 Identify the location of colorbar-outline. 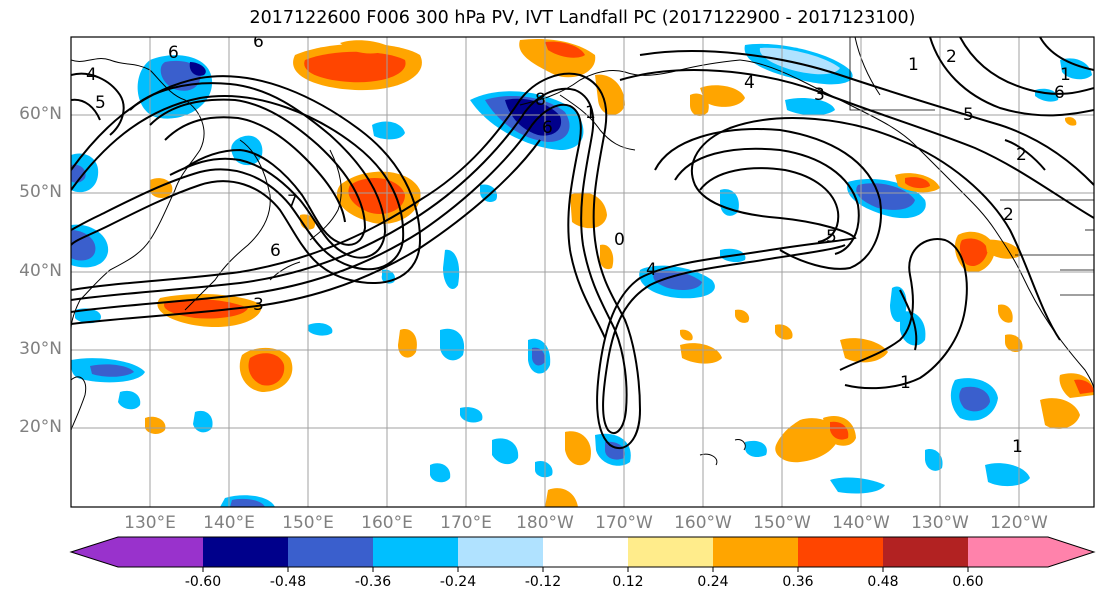
(582, 552).